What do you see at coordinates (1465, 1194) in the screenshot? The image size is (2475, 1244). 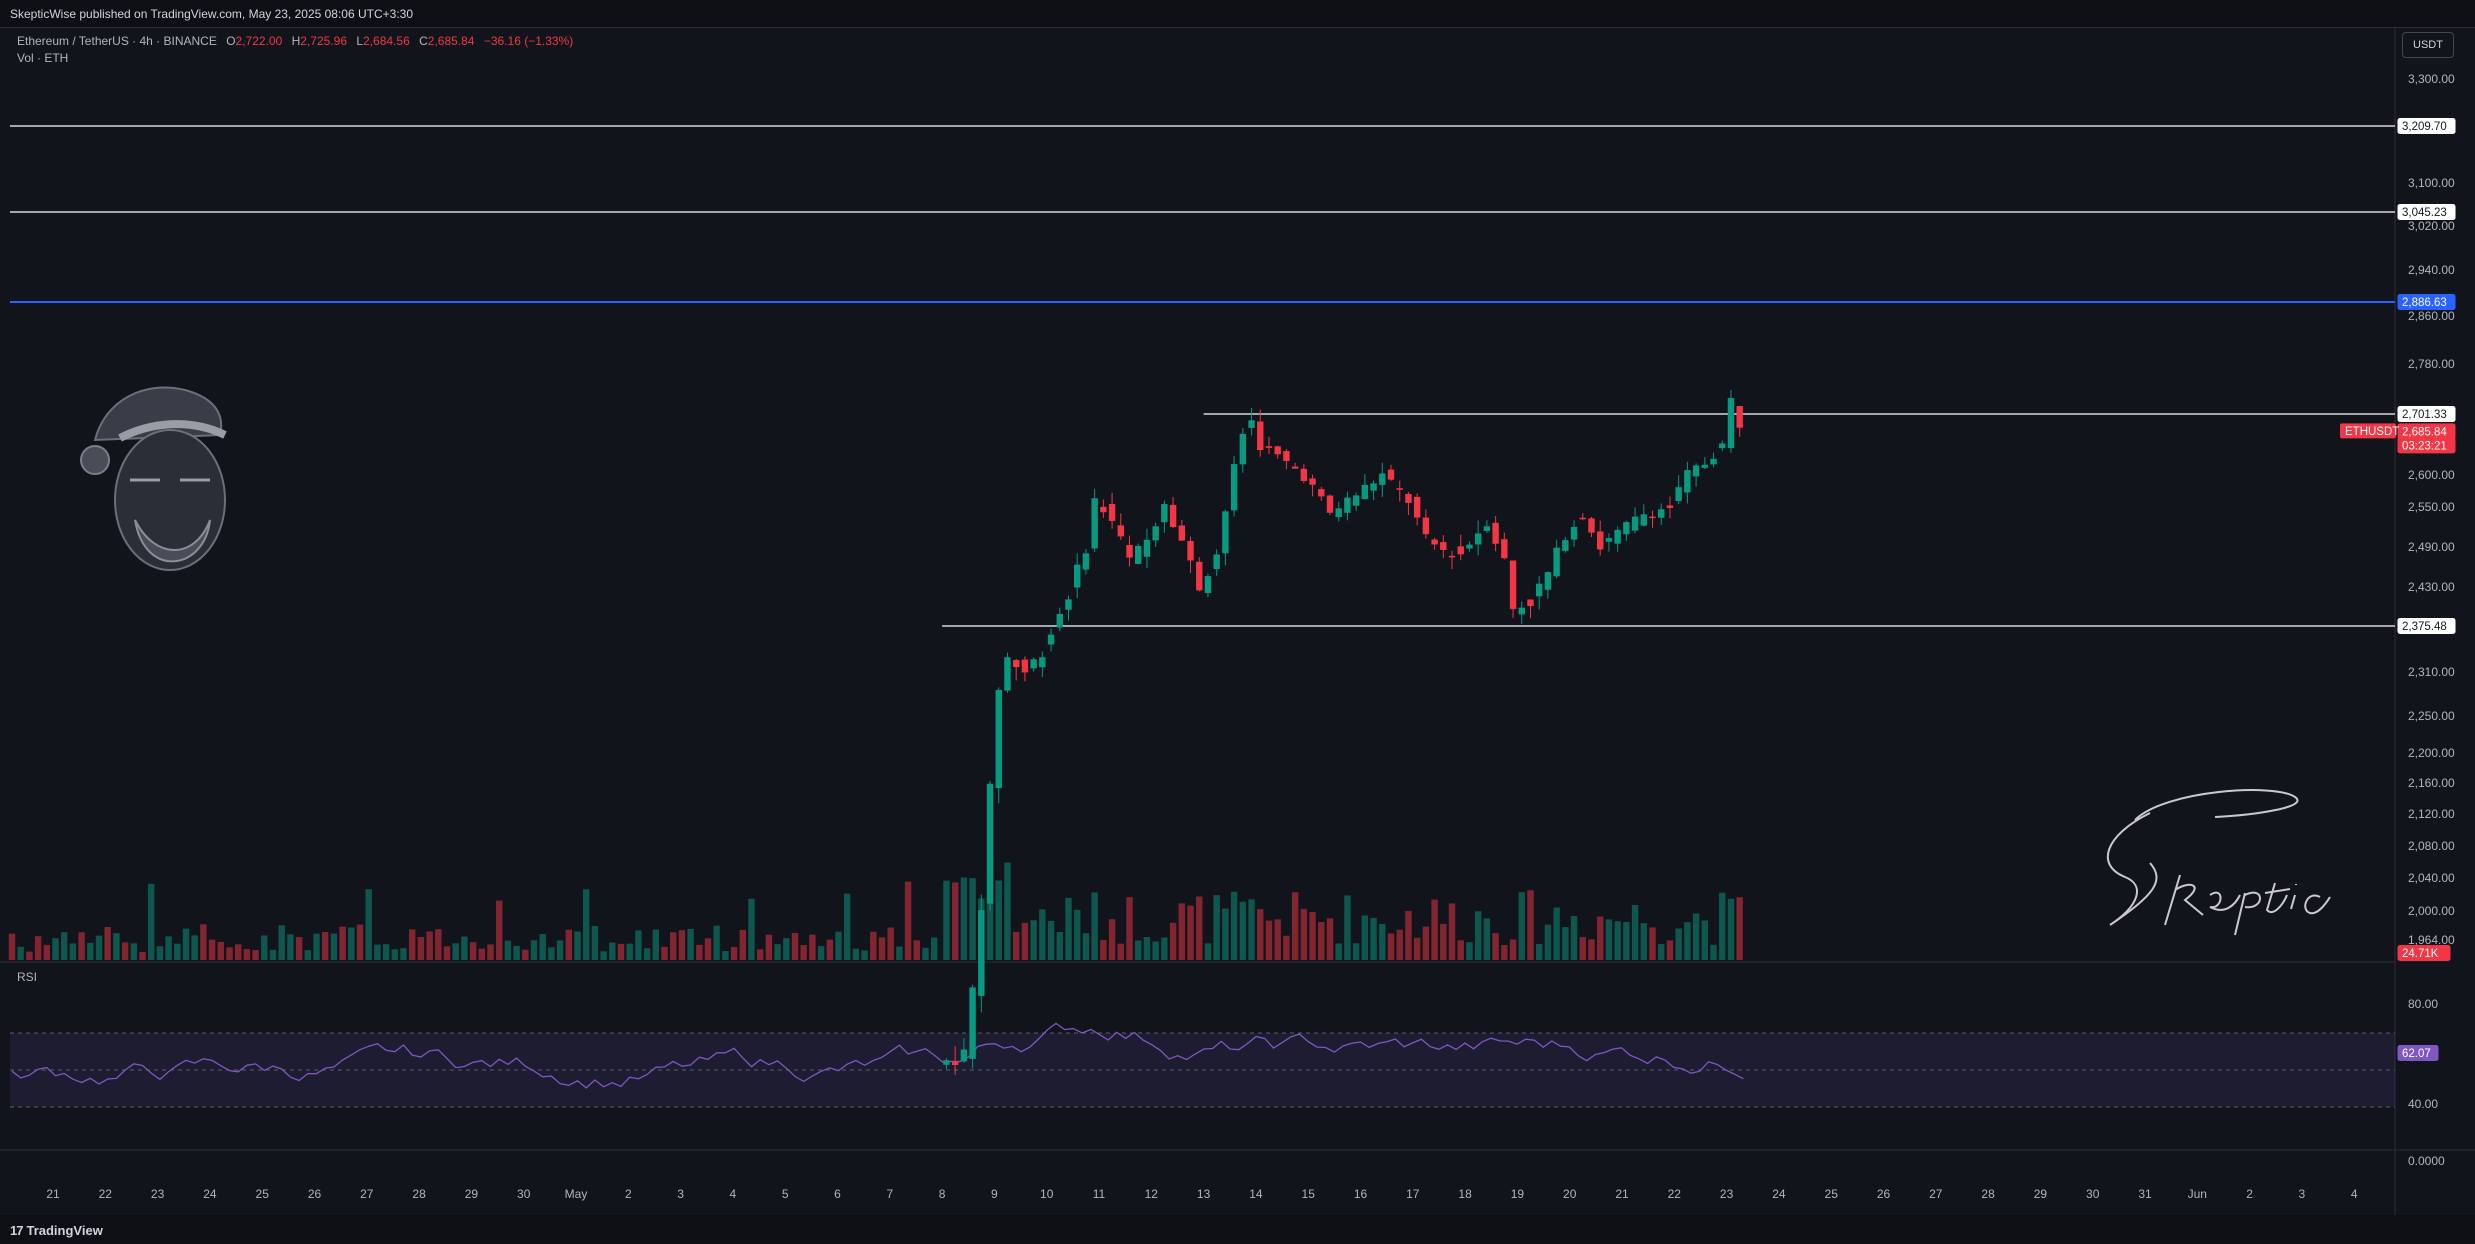 I see `time-tick-label: 18` at bounding box center [1465, 1194].